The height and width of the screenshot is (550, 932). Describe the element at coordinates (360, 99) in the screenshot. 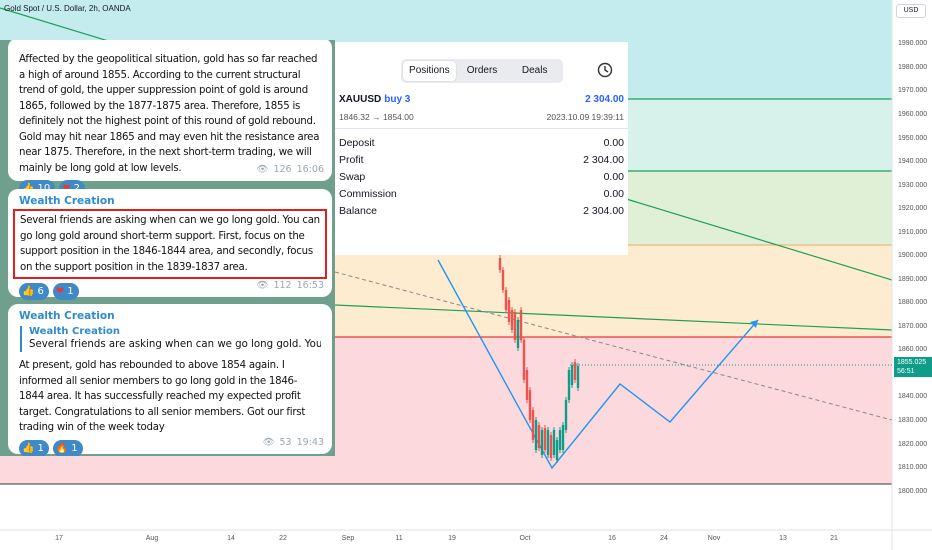

I see `position-symbol: XAUUSD` at that location.